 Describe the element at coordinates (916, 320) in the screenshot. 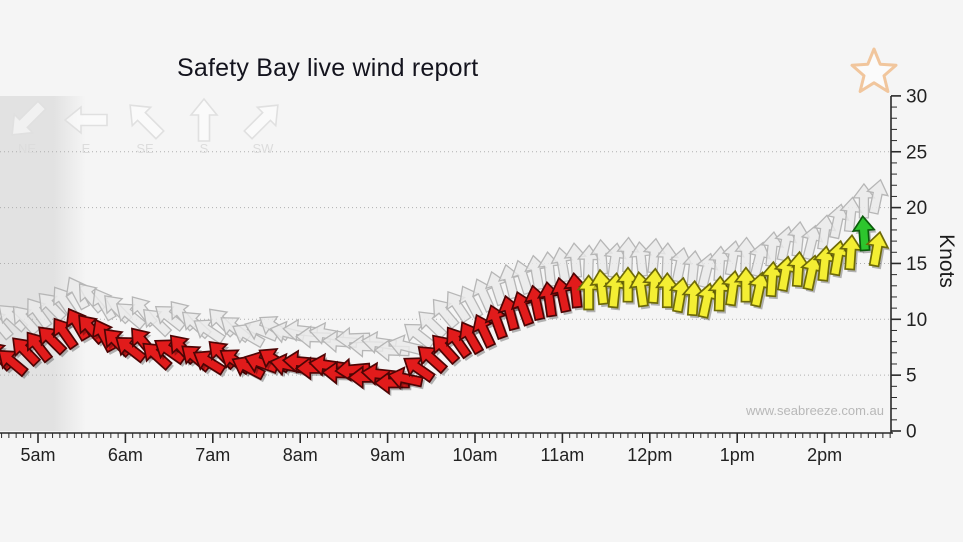

I see `y-tick-label: 10` at that location.